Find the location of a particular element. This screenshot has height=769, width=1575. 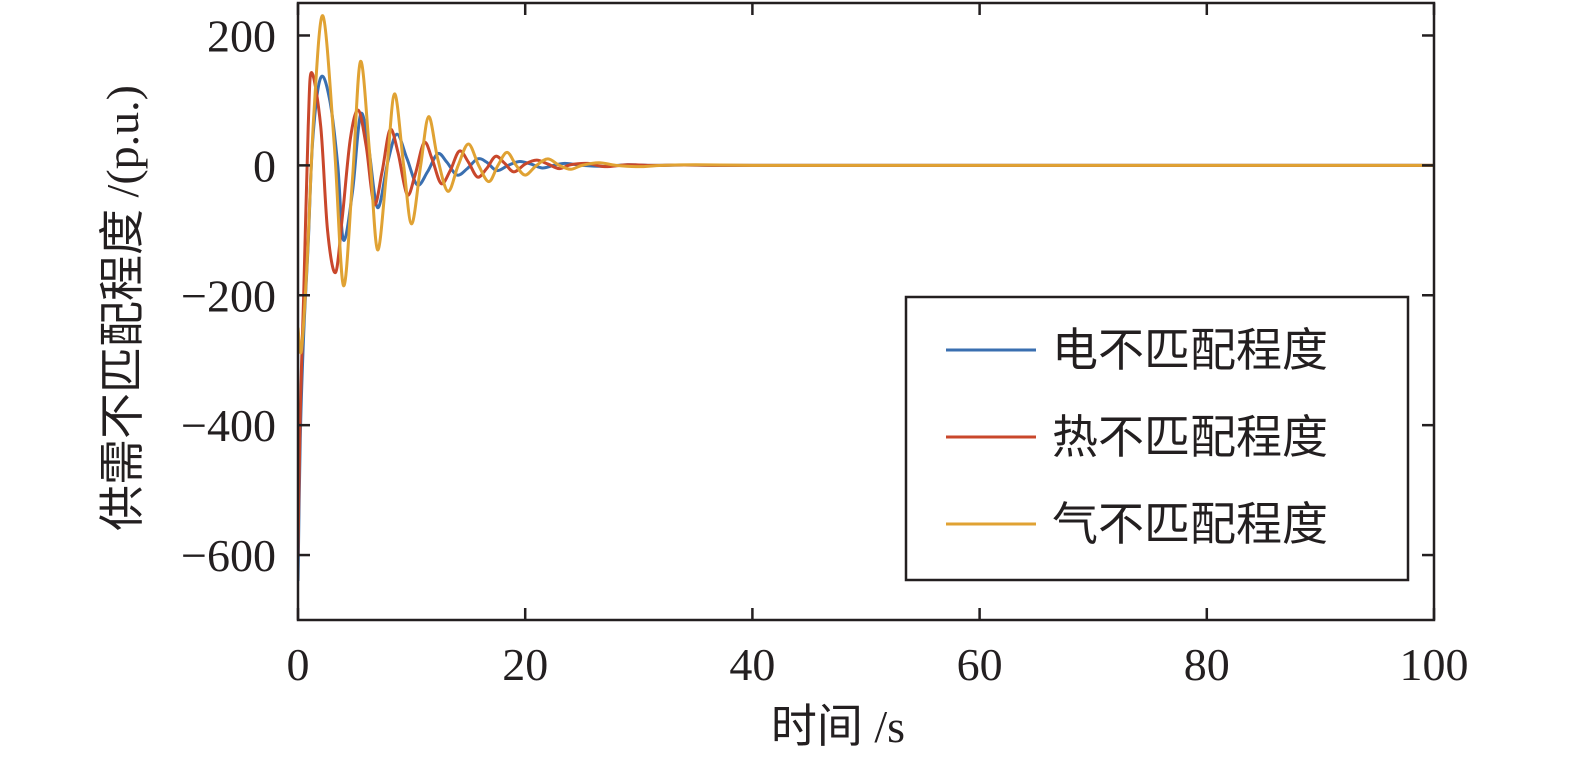

x-tick-label: 40 is located at coordinates (752, 664).